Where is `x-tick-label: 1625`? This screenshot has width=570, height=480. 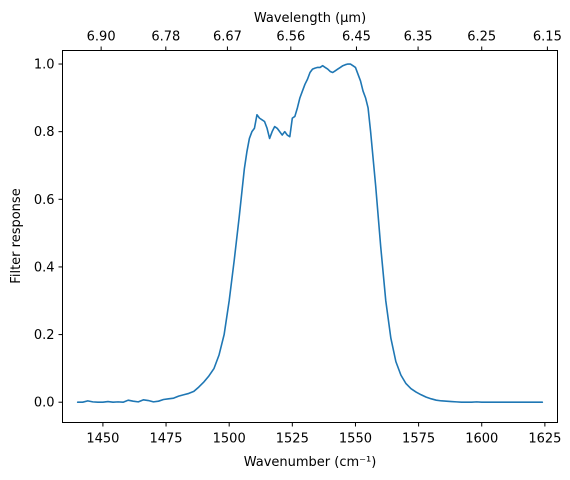 x-tick-label: 1625 is located at coordinates (544, 439).